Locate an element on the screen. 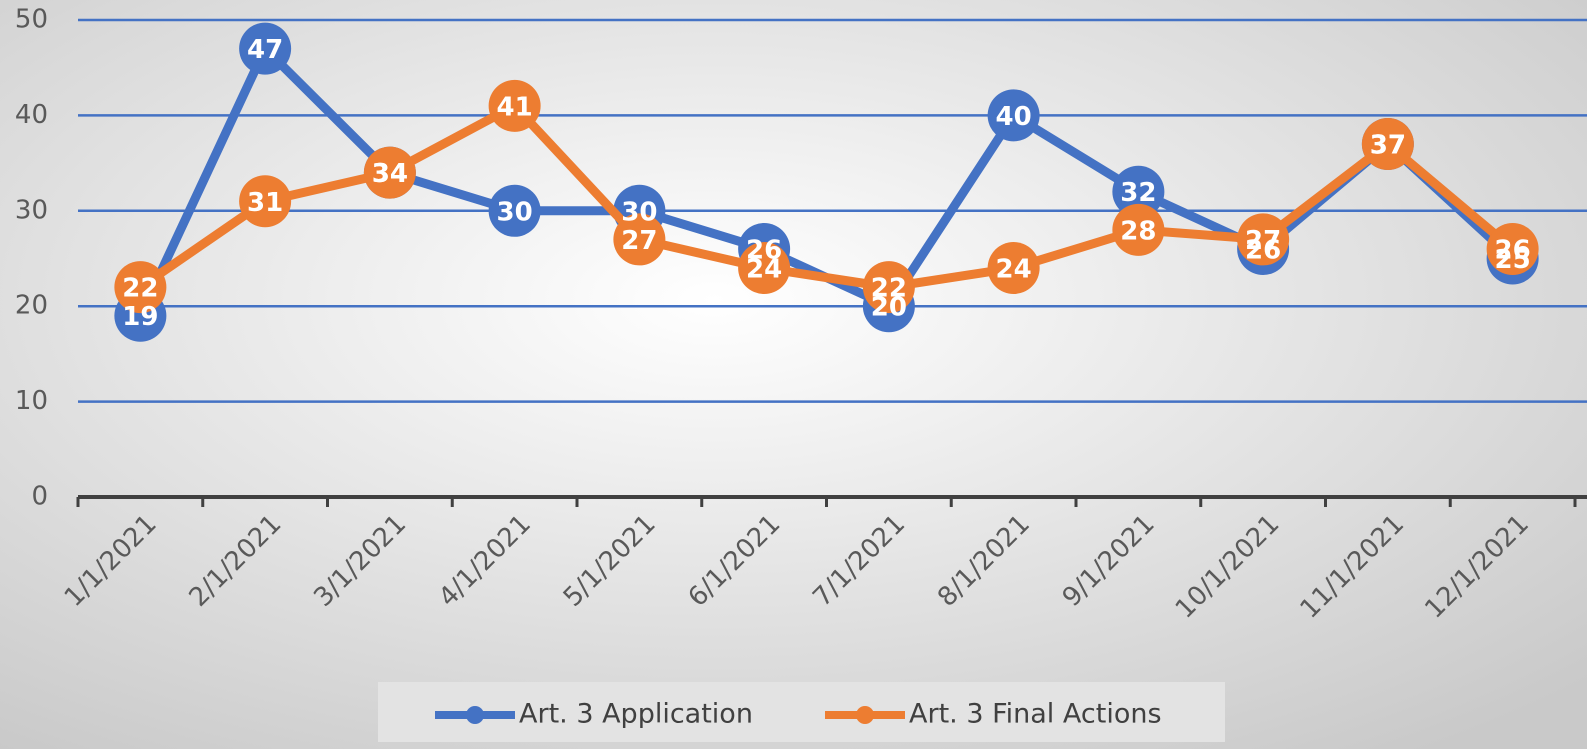 The height and width of the screenshot is (749, 1587). data-label: 40 is located at coordinates (1014, 117).